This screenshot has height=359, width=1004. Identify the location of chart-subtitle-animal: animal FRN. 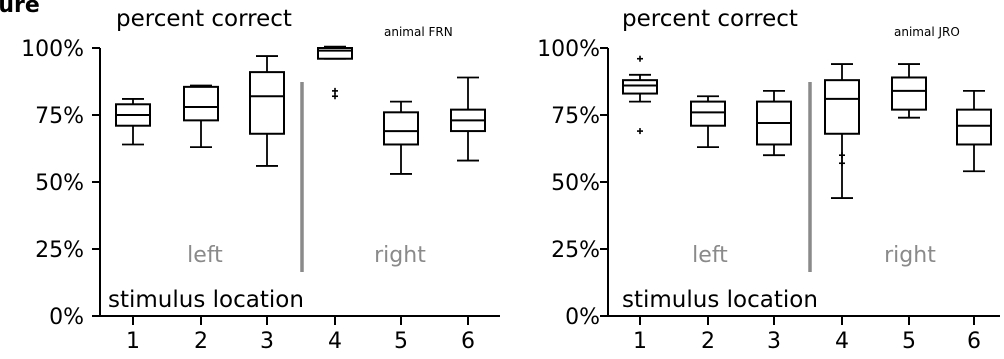
(418, 32).